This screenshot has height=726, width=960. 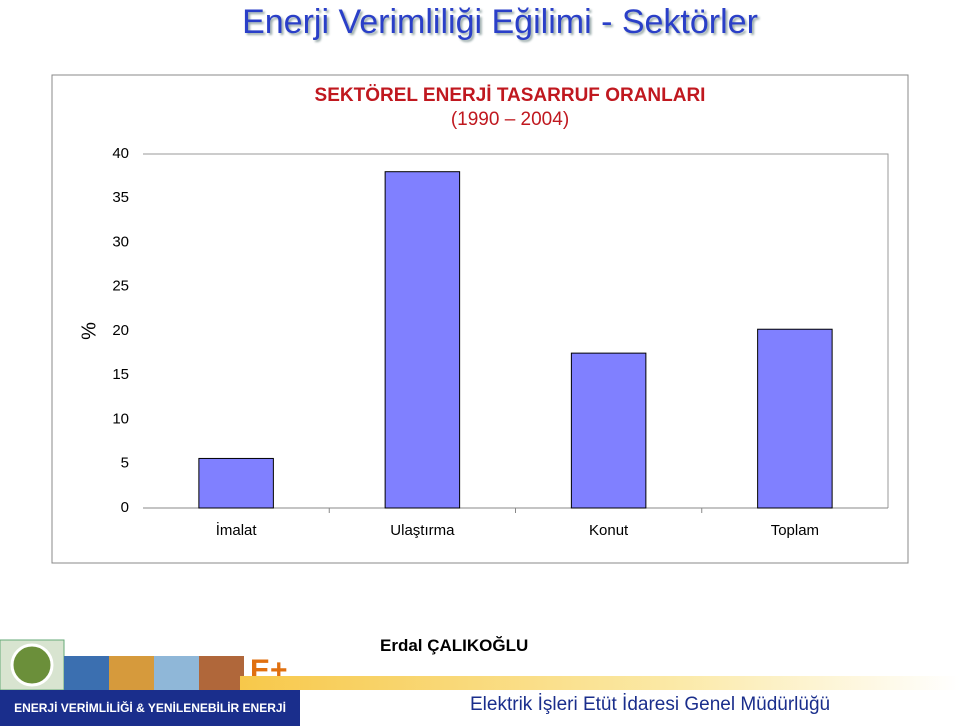 I want to click on x-tick-label: Ulaştırma, so click(x=422, y=530).